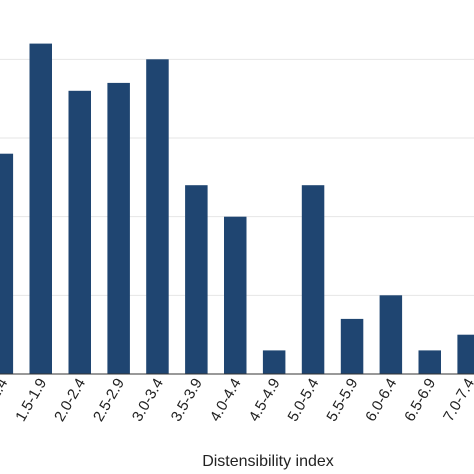 The height and width of the screenshot is (474, 474). What do you see at coordinates (118, 228) in the screenshot?
I see `bar-2.5-2.9` at bounding box center [118, 228].